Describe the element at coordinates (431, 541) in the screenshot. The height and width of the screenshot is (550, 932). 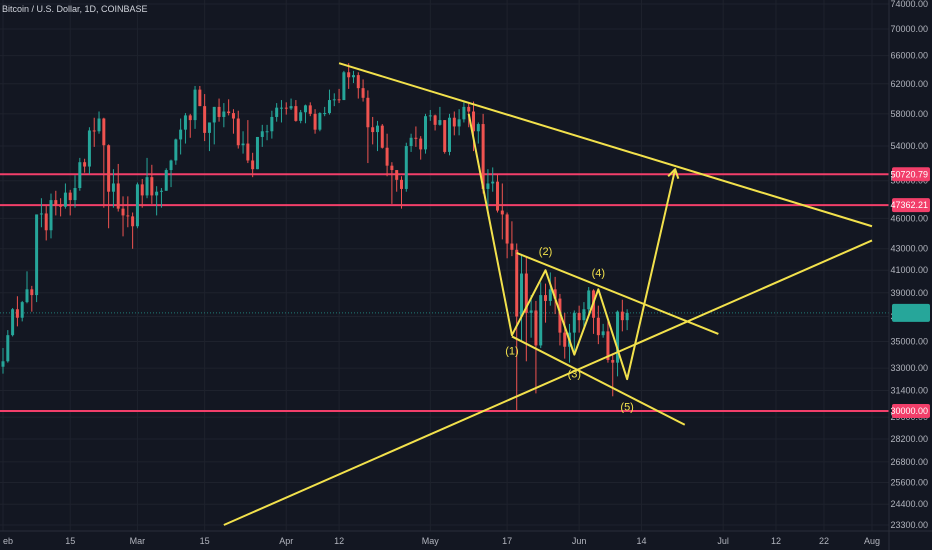
I see `time-tick-label: May` at that location.